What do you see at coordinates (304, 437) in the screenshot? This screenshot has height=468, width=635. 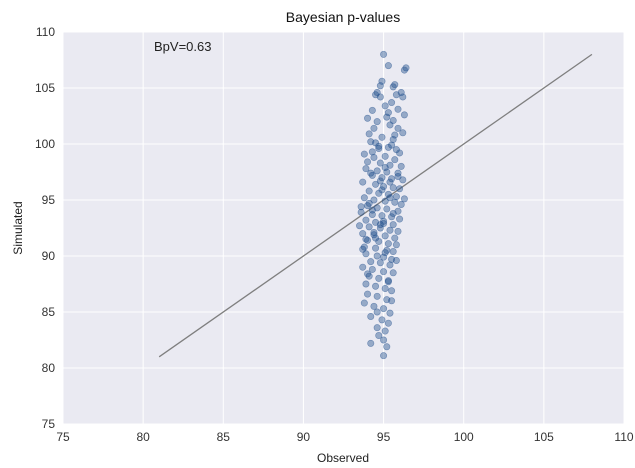 I see `x-tick-label: 90` at bounding box center [304, 437].